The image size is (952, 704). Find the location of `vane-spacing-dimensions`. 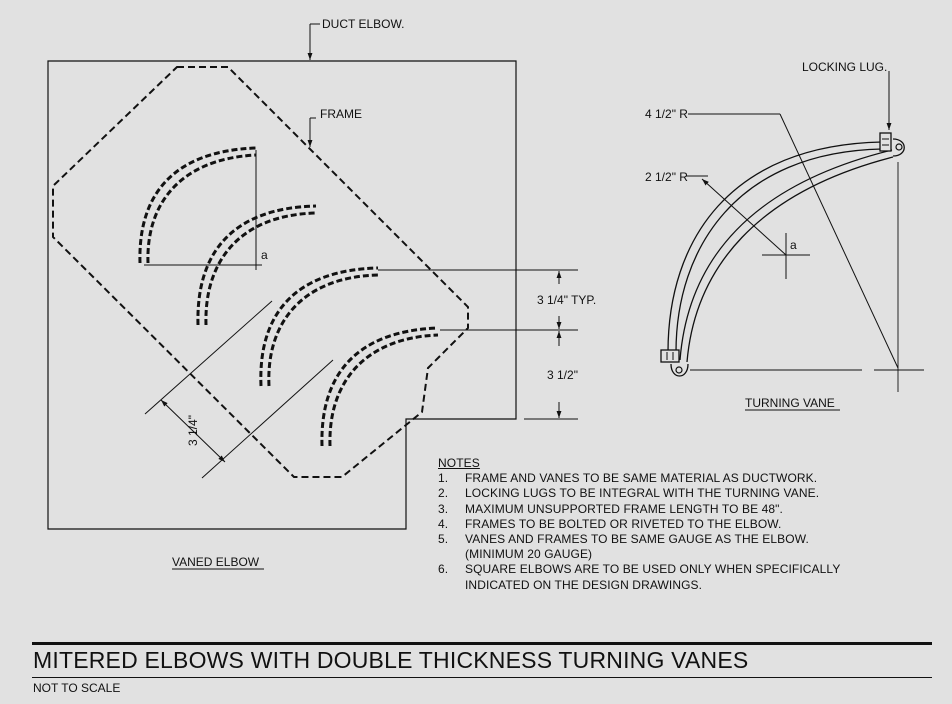

vane-spacing-dimensions is located at coordinates (478, 344).